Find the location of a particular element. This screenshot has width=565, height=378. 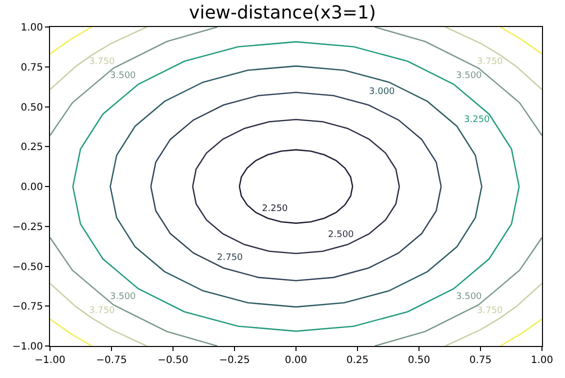

y-tick-label: −0.75 is located at coordinates (27, 307).